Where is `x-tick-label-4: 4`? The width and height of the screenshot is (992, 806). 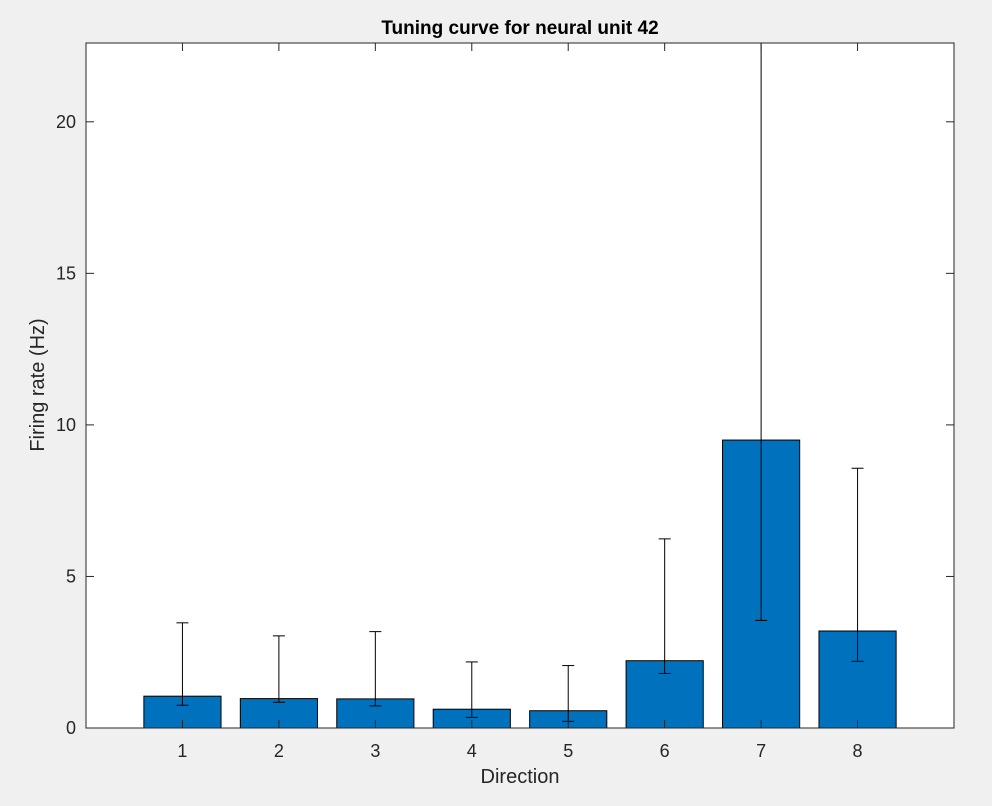 x-tick-label-4: 4 is located at coordinates (472, 751).